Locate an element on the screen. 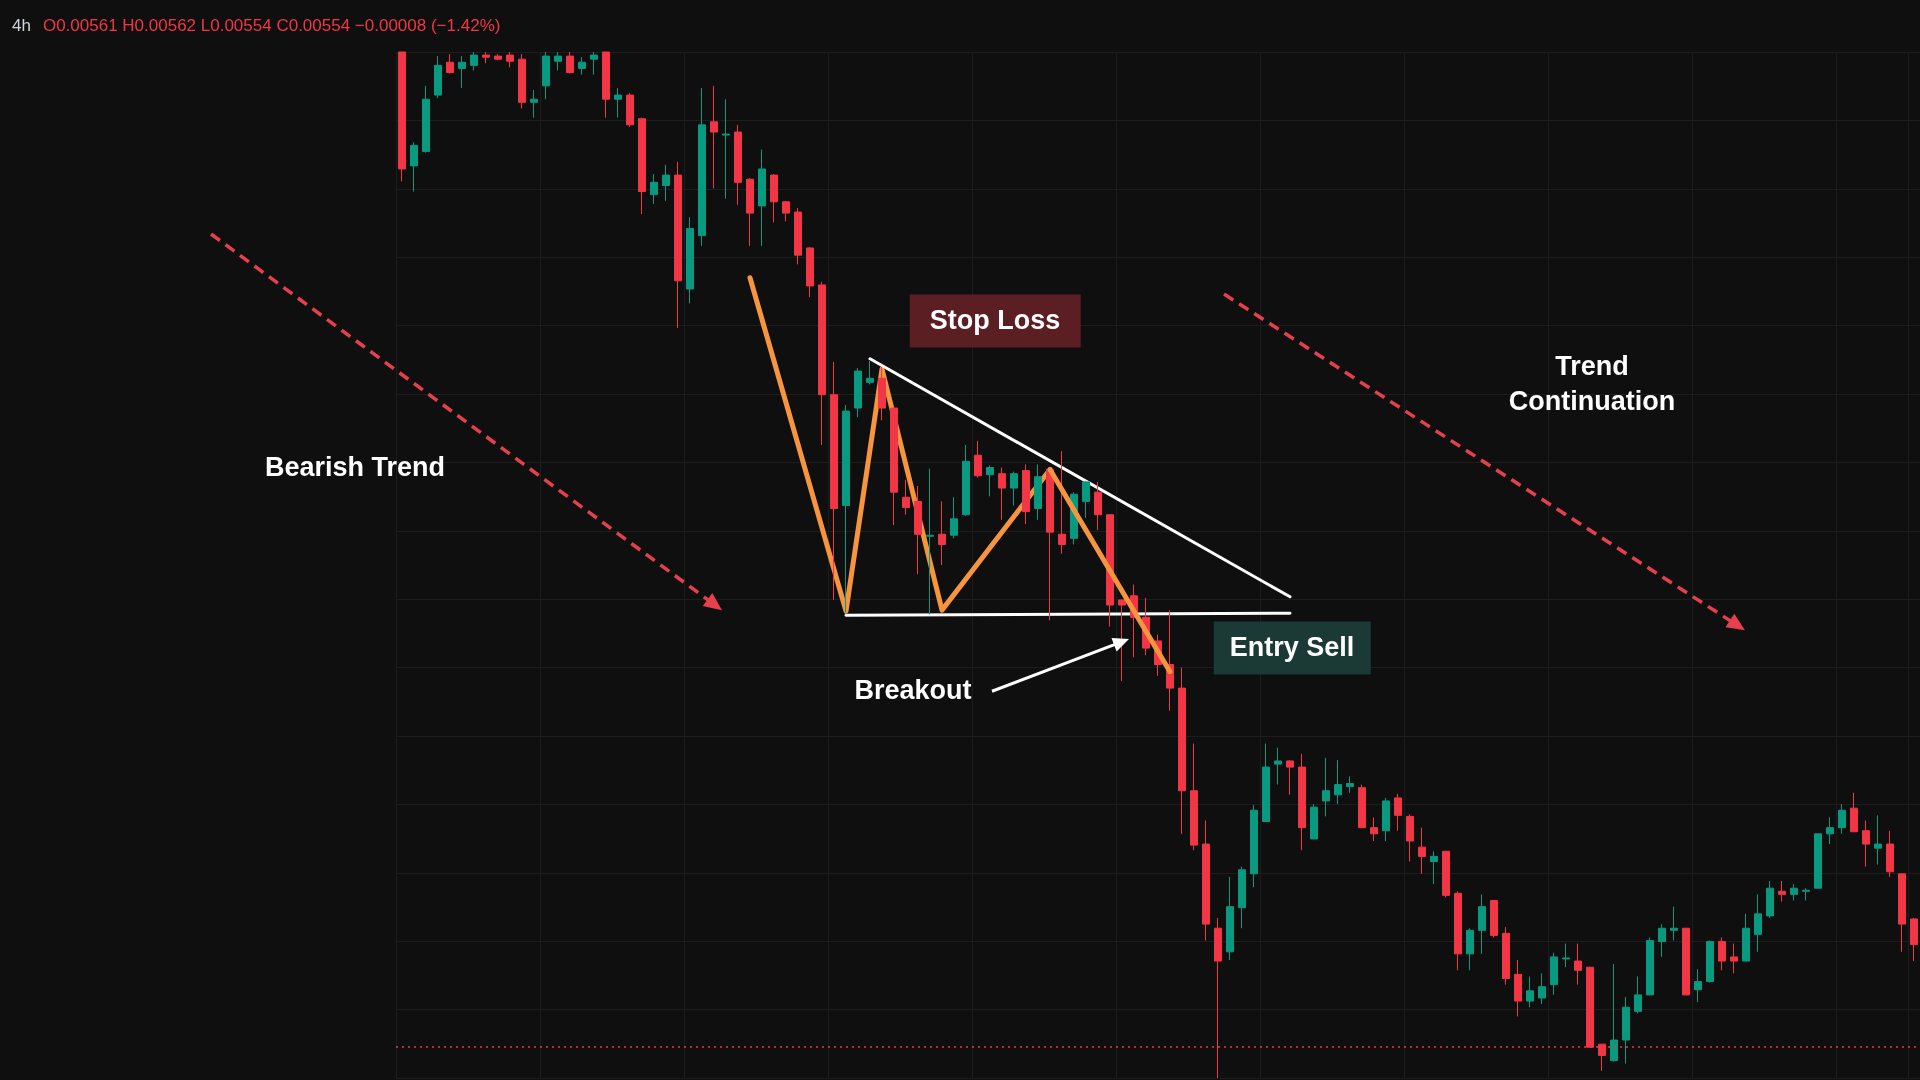  annotation: Breakout is located at coordinates (913, 691).